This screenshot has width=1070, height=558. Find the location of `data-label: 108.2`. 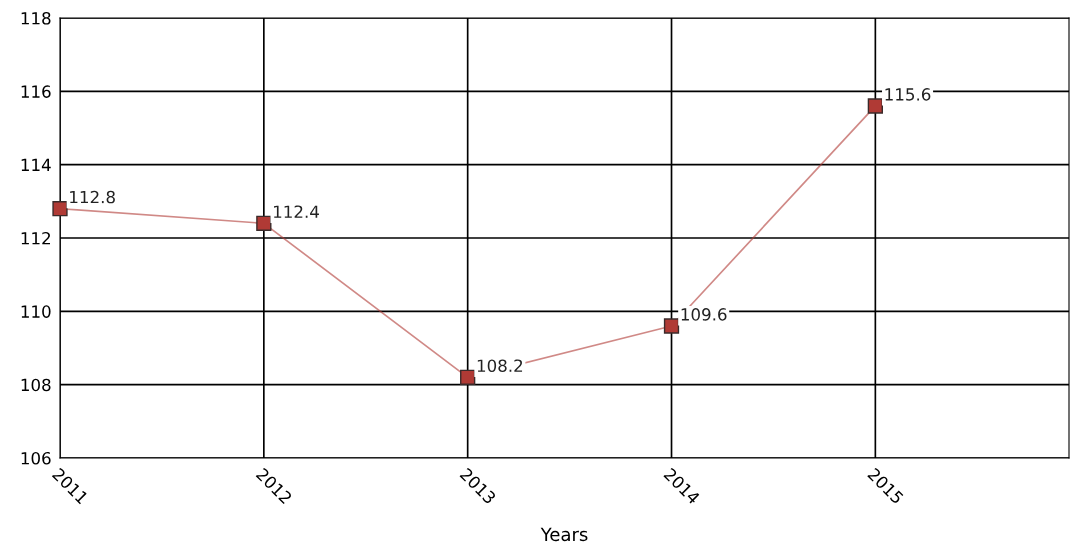

data-label: 108.2 is located at coordinates (500, 366).